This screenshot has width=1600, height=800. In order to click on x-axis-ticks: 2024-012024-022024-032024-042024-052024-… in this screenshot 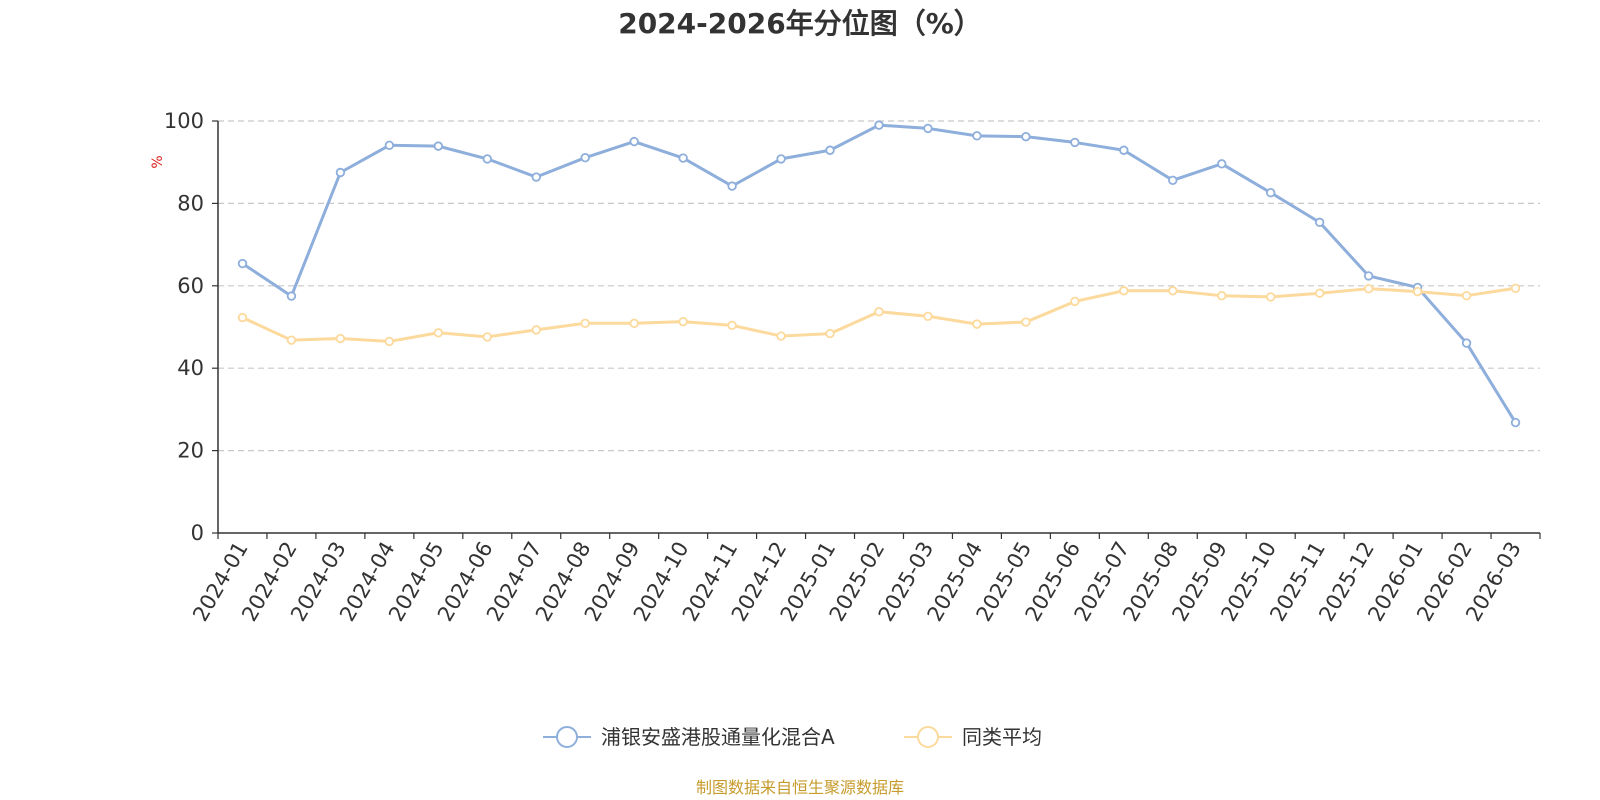, I will do `click(864, 579)`.